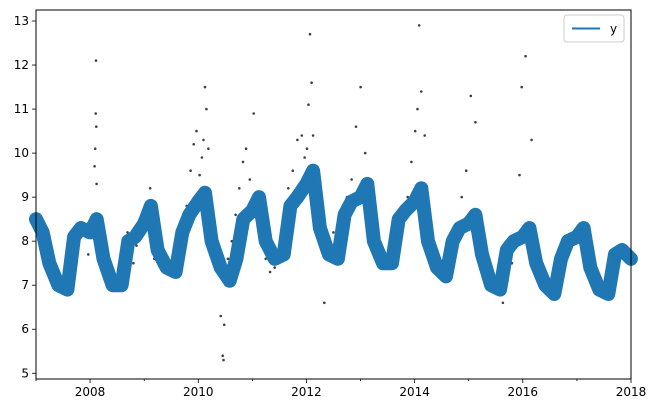 The width and height of the screenshot is (657, 411). Describe the element at coordinates (25, 241) in the screenshot. I see `y-tick-label: 8` at that location.